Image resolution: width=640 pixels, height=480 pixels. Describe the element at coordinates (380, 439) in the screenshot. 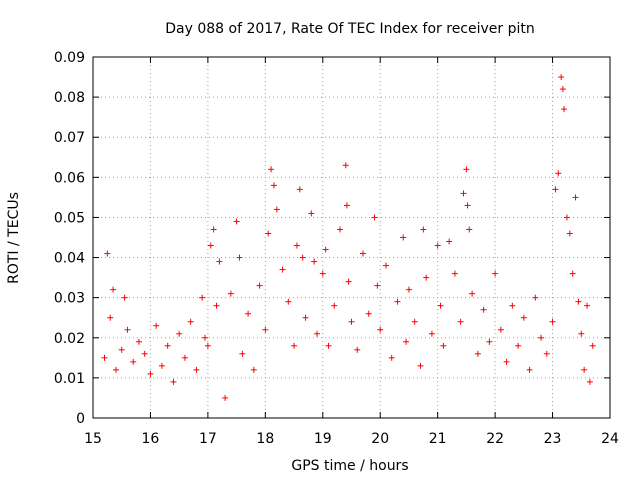

I see `x-tick-label: 20` at that location.